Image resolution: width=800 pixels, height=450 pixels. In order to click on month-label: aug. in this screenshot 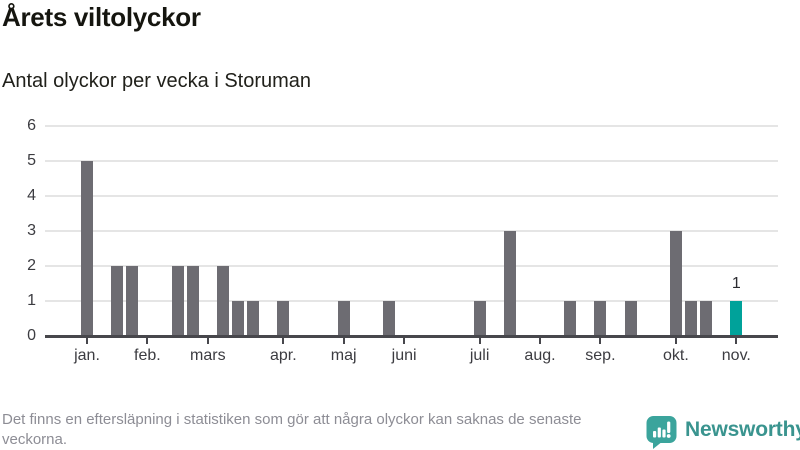, I will do `click(540, 355)`.